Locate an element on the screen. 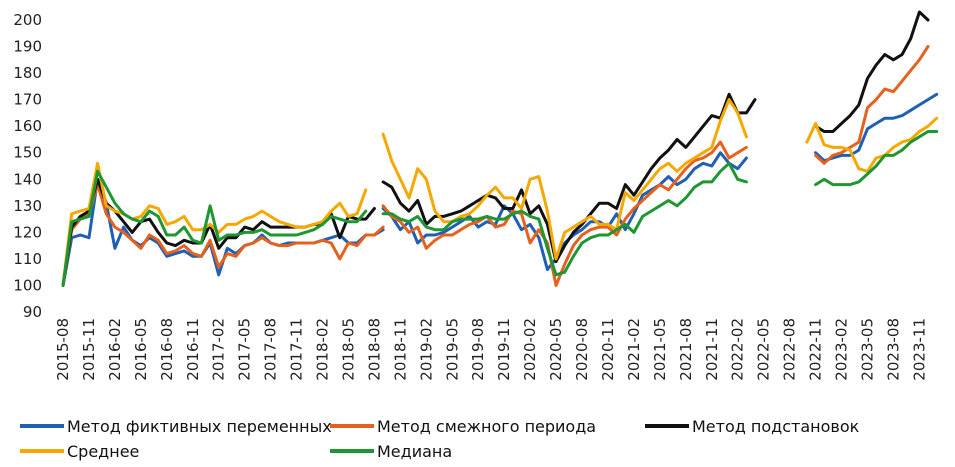  x-tick-label: 2016-08 is located at coordinates (167, 349).